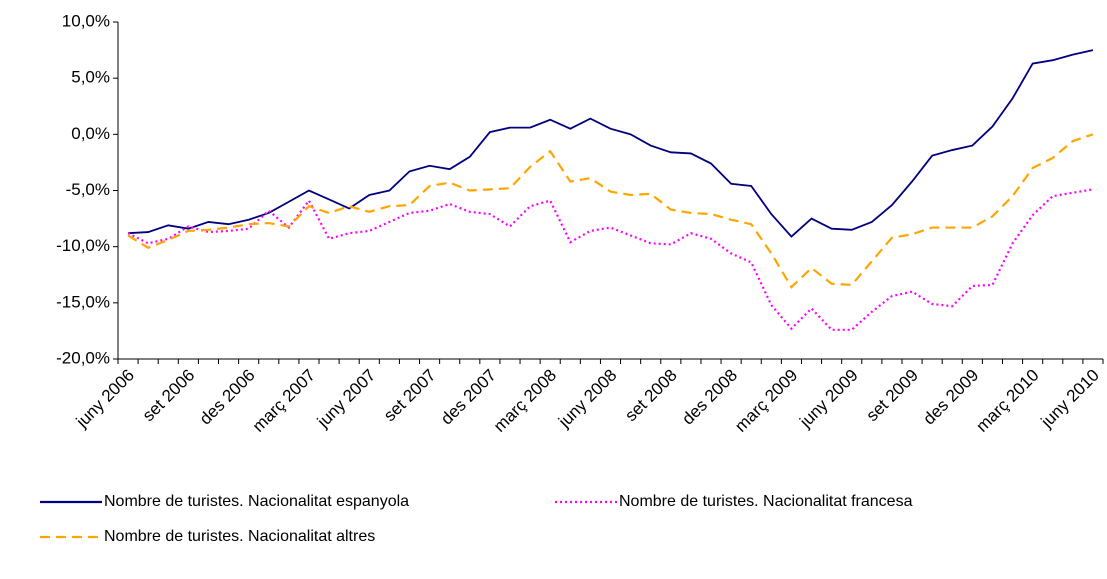  What do you see at coordinates (227, 397) in the screenshot?
I see `x-tick-label: des 2006` at bounding box center [227, 397].